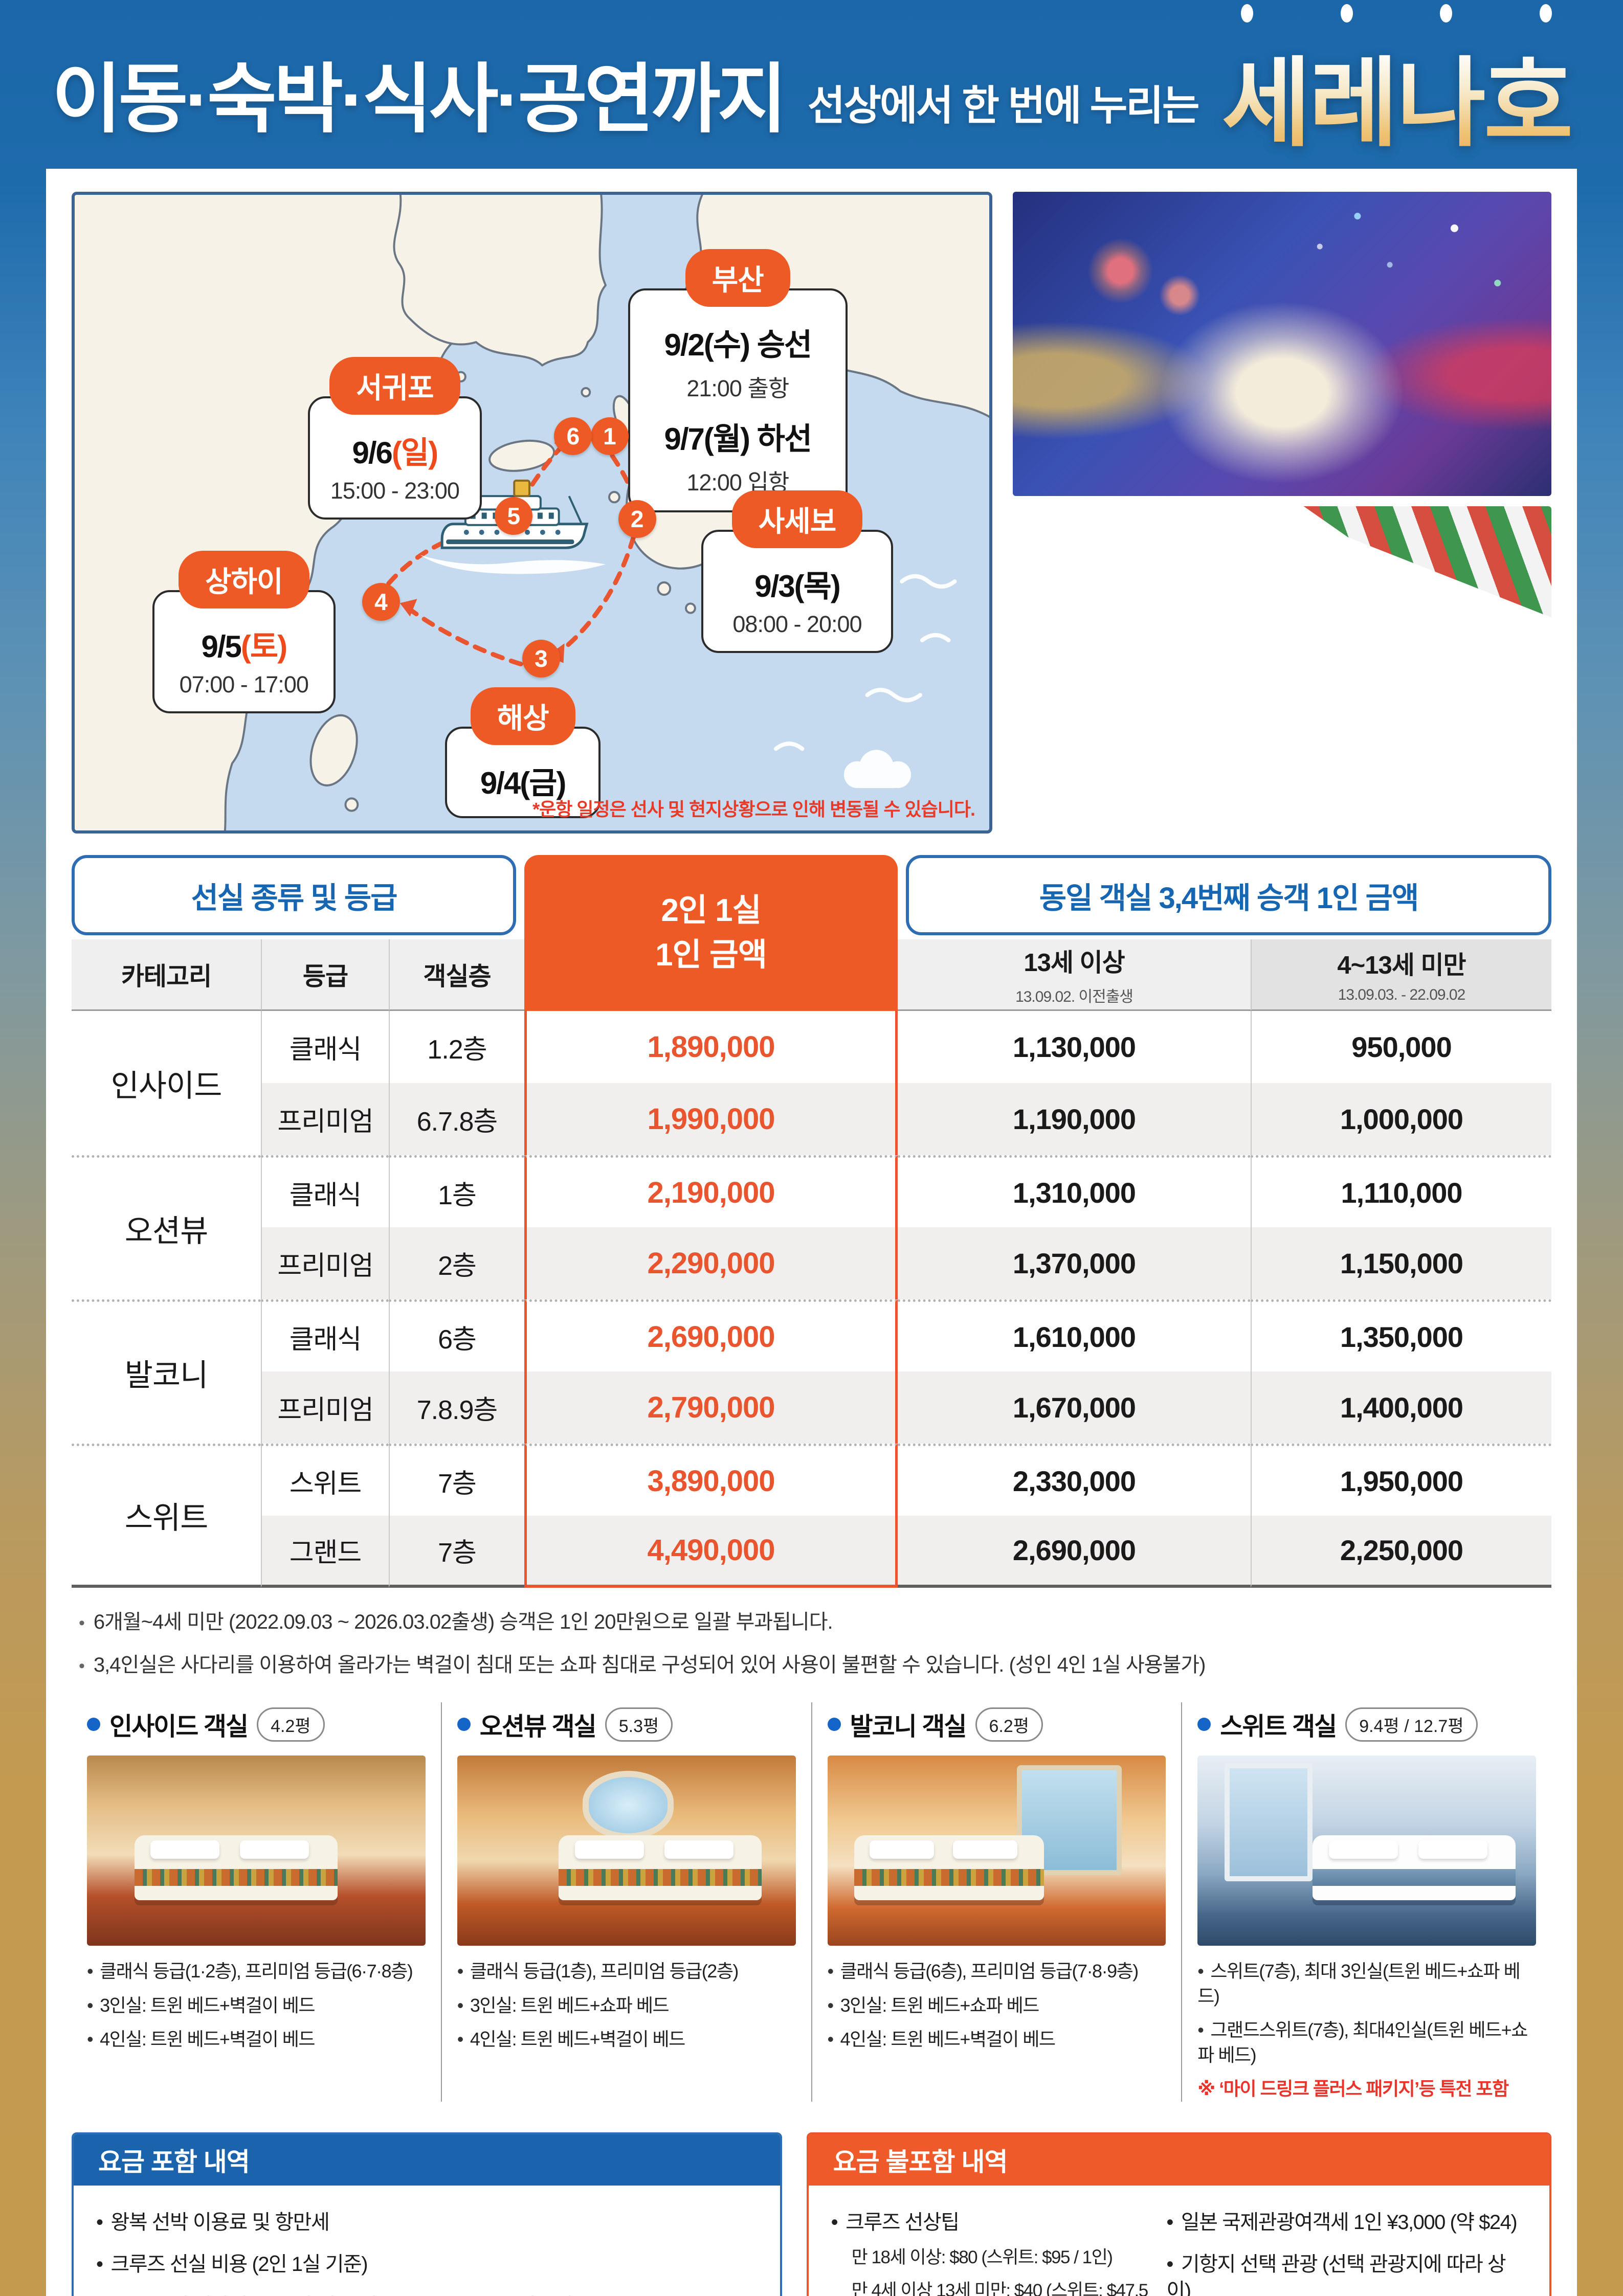 This screenshot has width=1623, height=2296. What do you see at coordinates (244, 633) in the screenshot?
I see `port-shanghai: 상하이 9/5(토) 07:00 - 17:00` at bounding box center [244, 633].